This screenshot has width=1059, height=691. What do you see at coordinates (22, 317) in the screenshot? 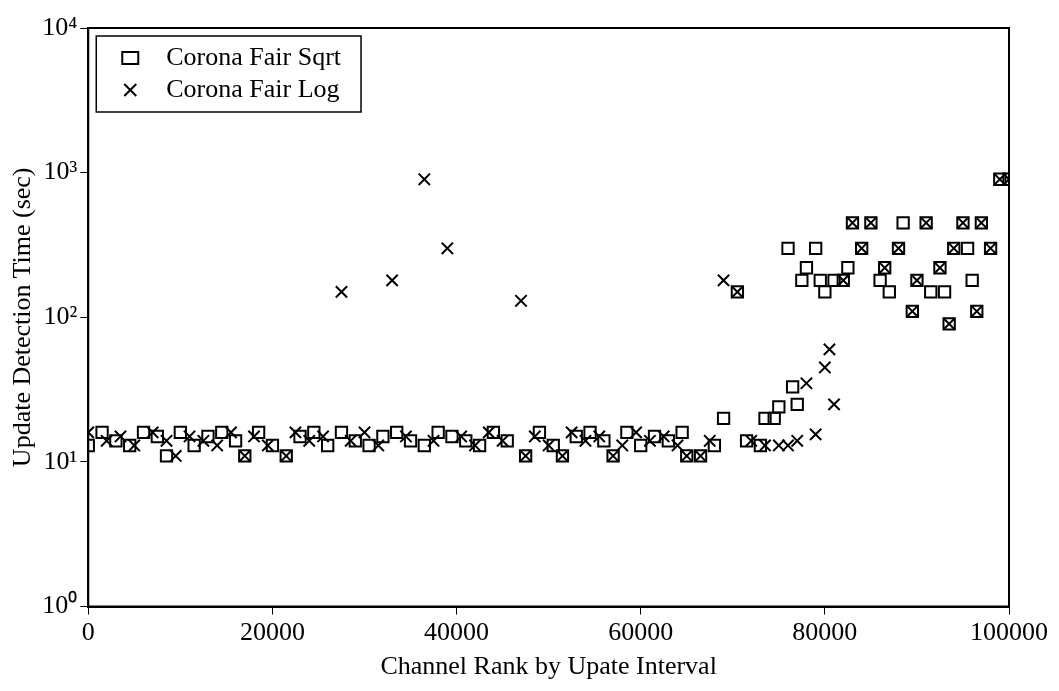
I see `y-axis-title: Update Detection Time (sec)` at bounding box center [22, 317].